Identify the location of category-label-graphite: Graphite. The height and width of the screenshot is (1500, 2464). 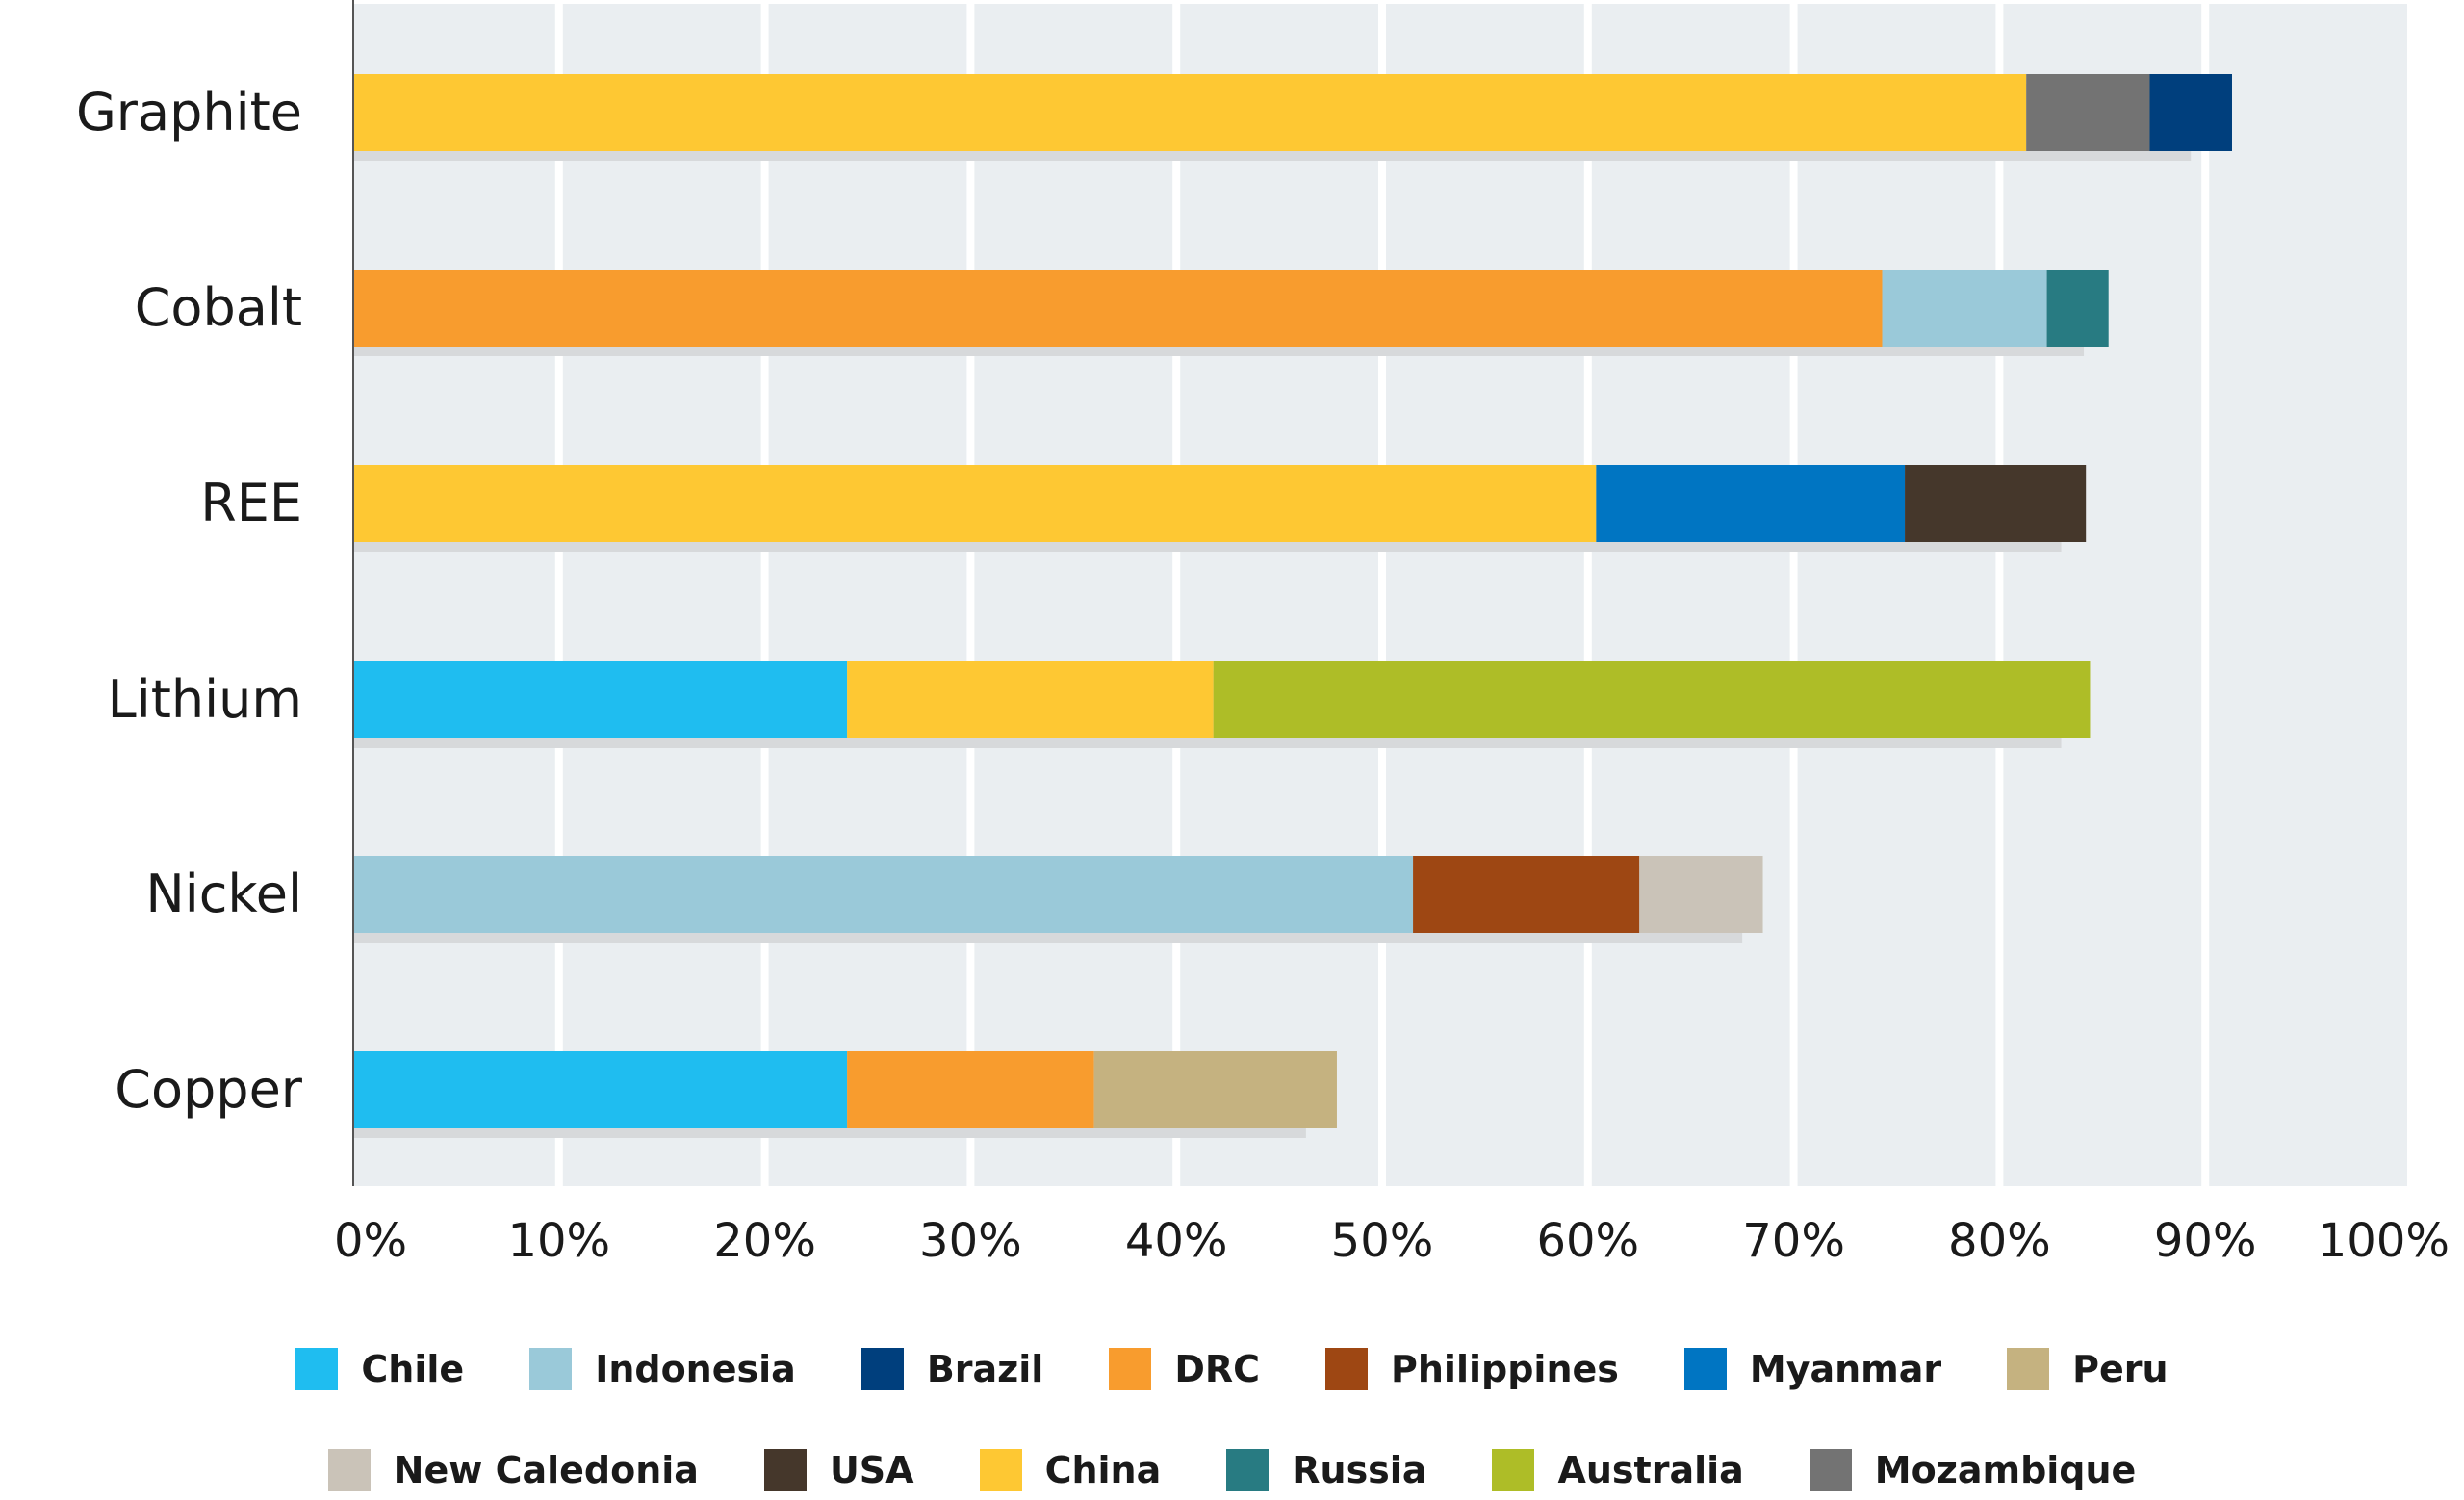
(189, 112).